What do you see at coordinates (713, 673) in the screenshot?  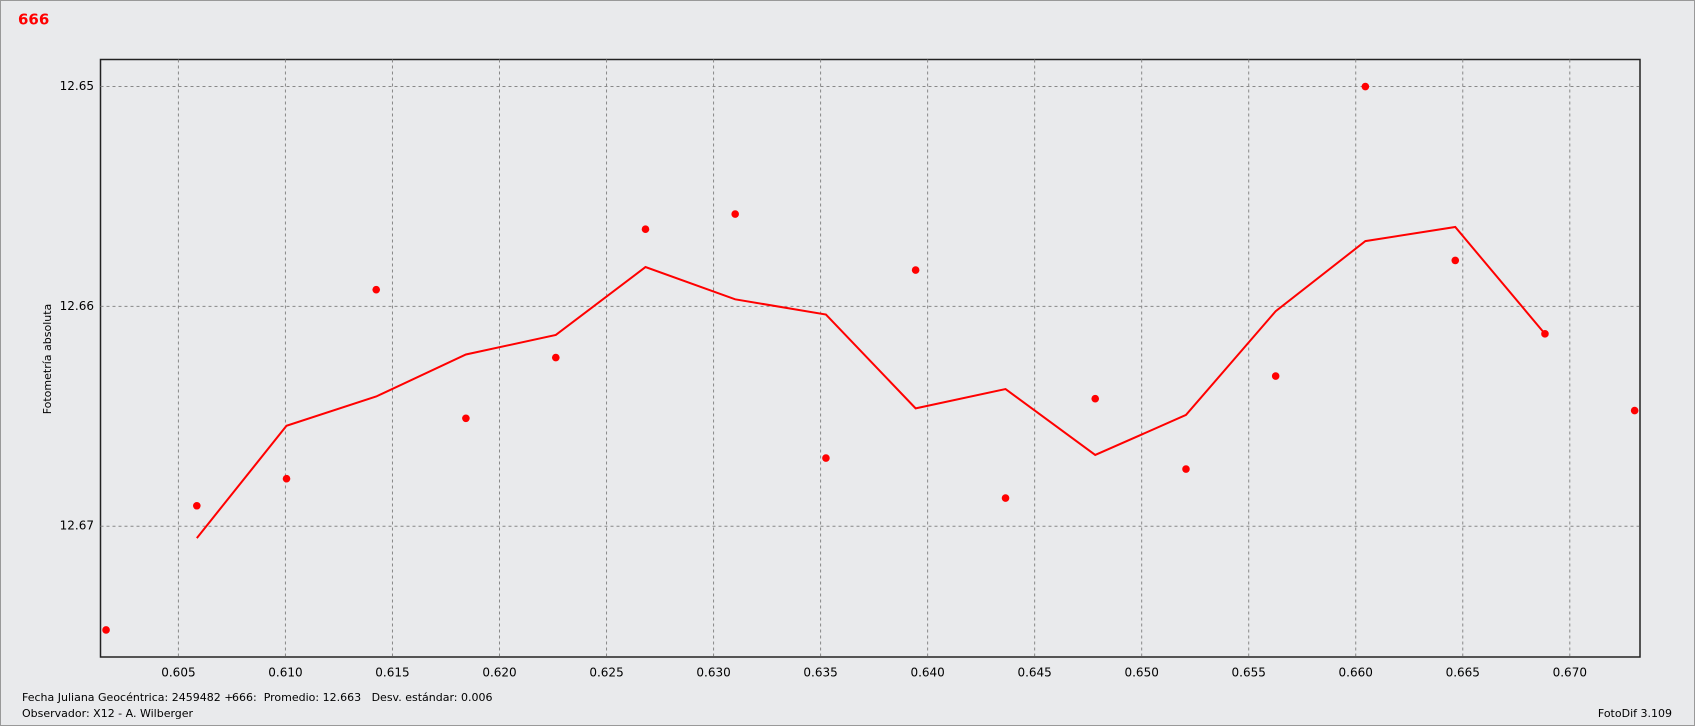 I see `x-tick-label: 0.630` at bounding box center [713, 673].